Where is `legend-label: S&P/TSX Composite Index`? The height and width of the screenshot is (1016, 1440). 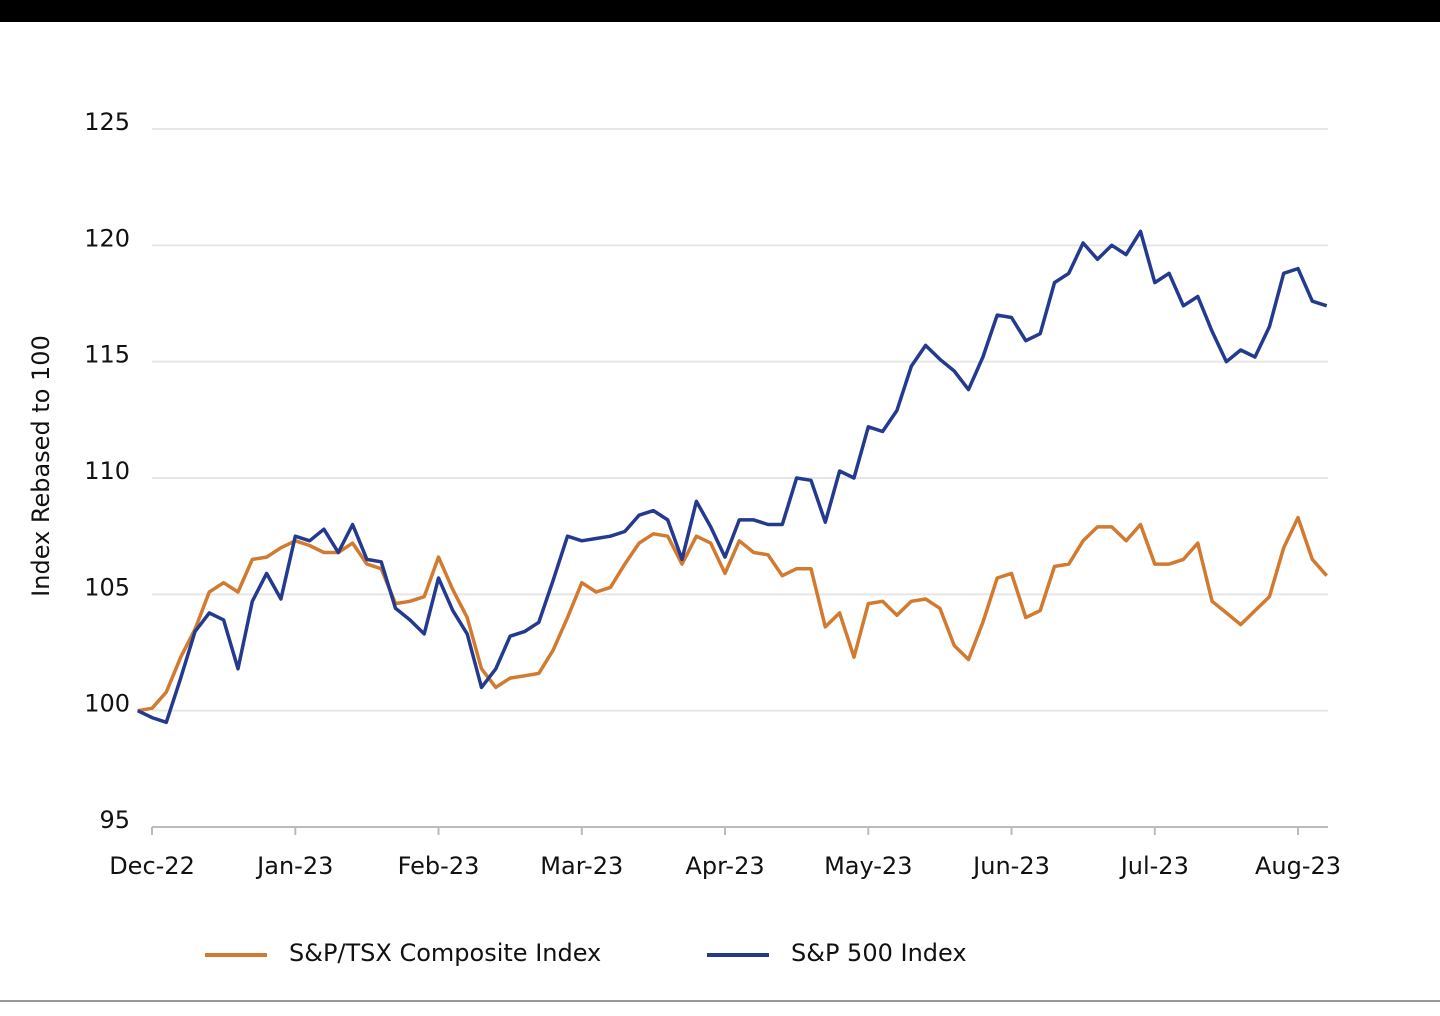
legend-label: S&P/TSX Composite Index is located at coordinates (445, 953).